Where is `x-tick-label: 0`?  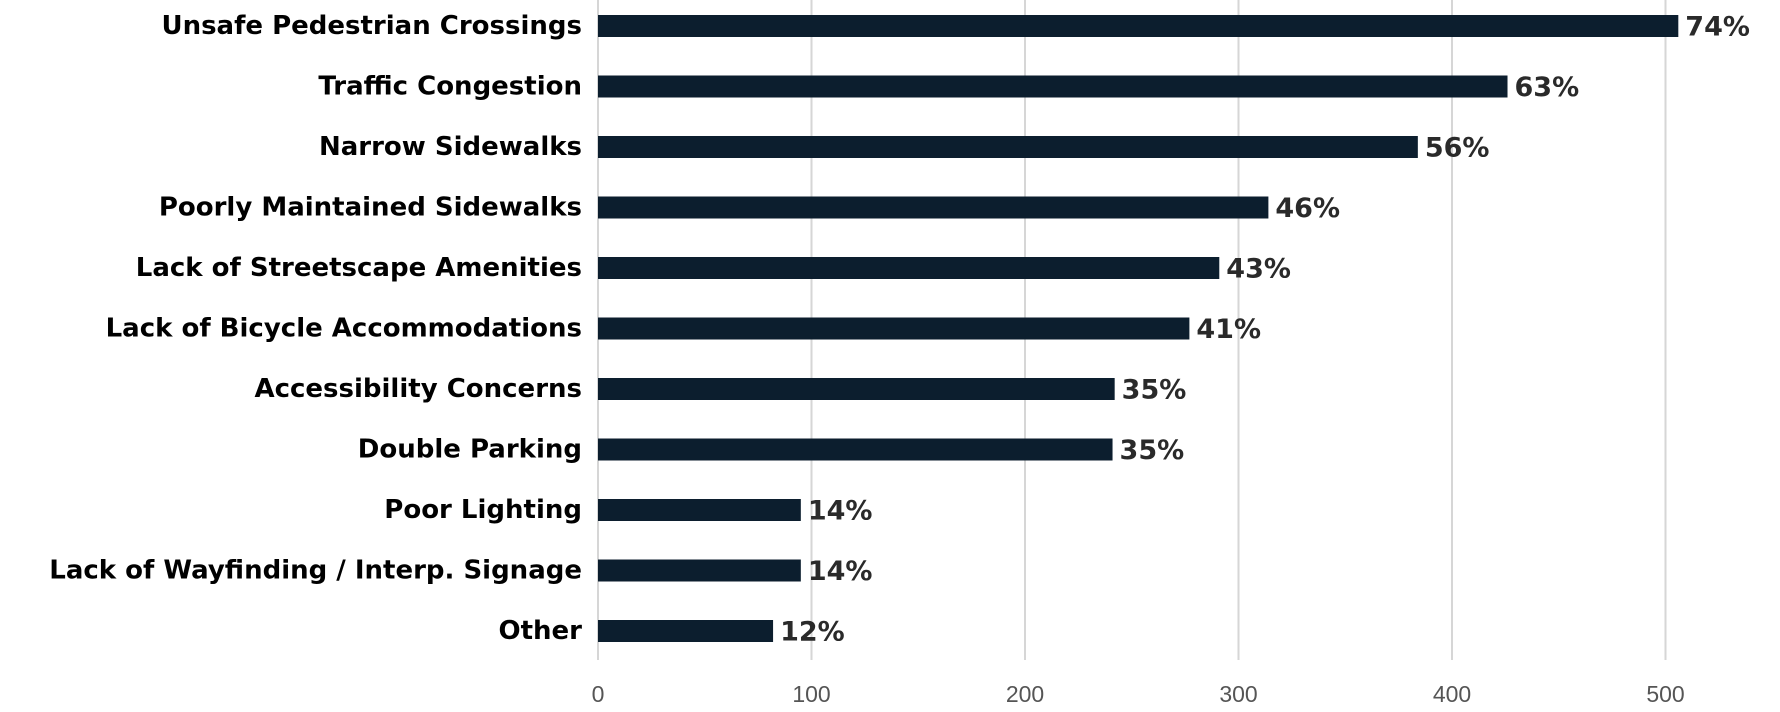
x-tick-label: 0 is located at coordinates (598, 694).